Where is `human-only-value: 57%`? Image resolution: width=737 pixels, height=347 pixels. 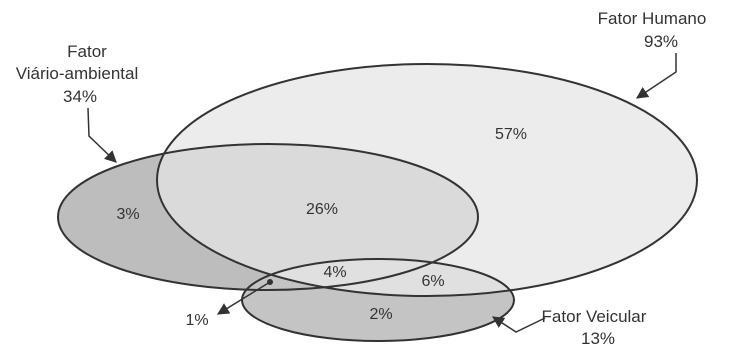 human-only-value: 57% is located at coordinates (511, 134).